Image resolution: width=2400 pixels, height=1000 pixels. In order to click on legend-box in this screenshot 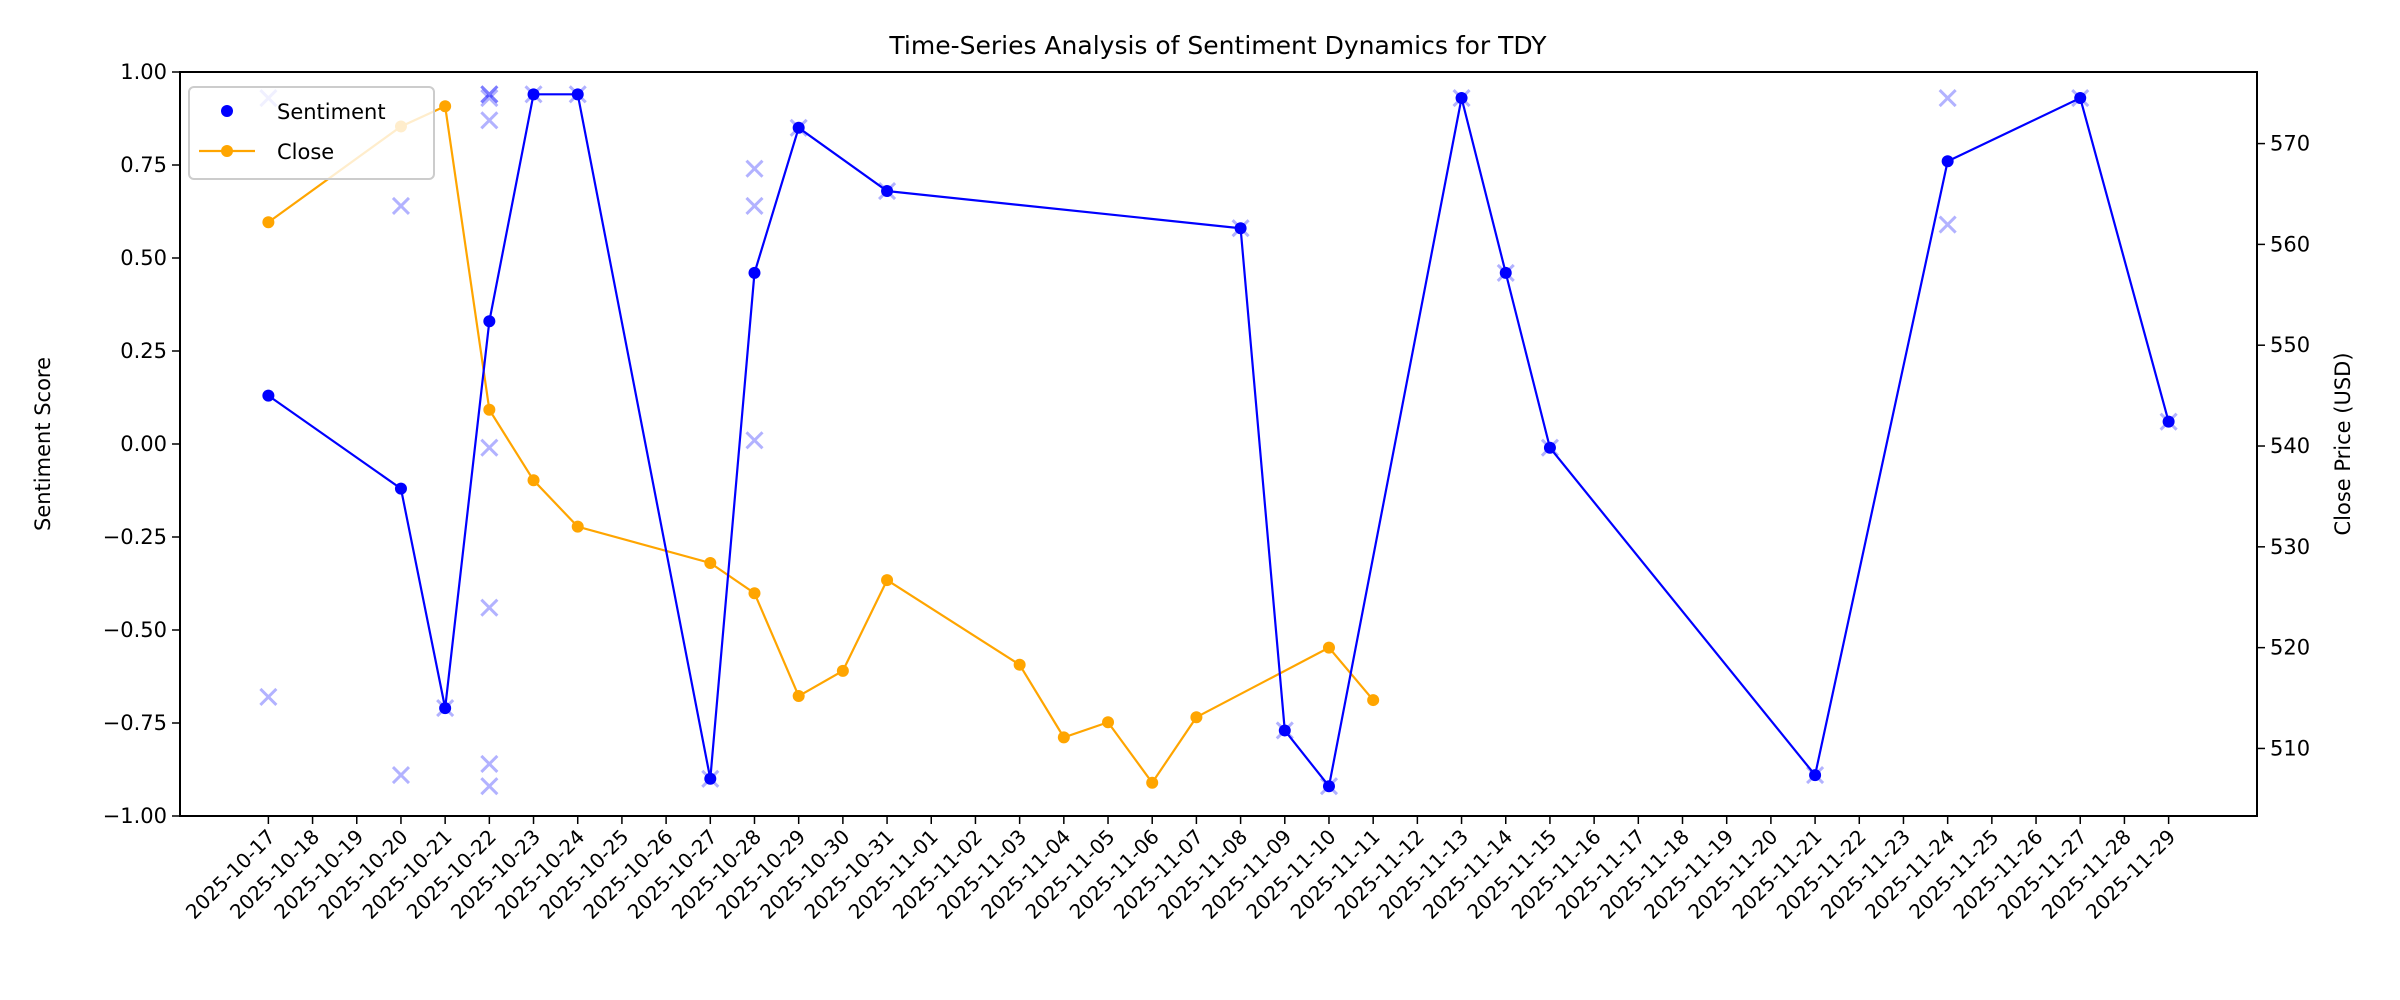, I will do `click(311, 133)`.